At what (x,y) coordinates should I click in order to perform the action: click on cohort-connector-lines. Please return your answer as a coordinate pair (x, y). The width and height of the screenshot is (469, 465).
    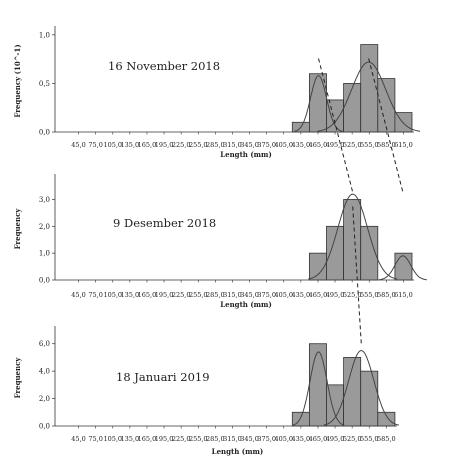
    Looking at the image, I should click on (361, 201).